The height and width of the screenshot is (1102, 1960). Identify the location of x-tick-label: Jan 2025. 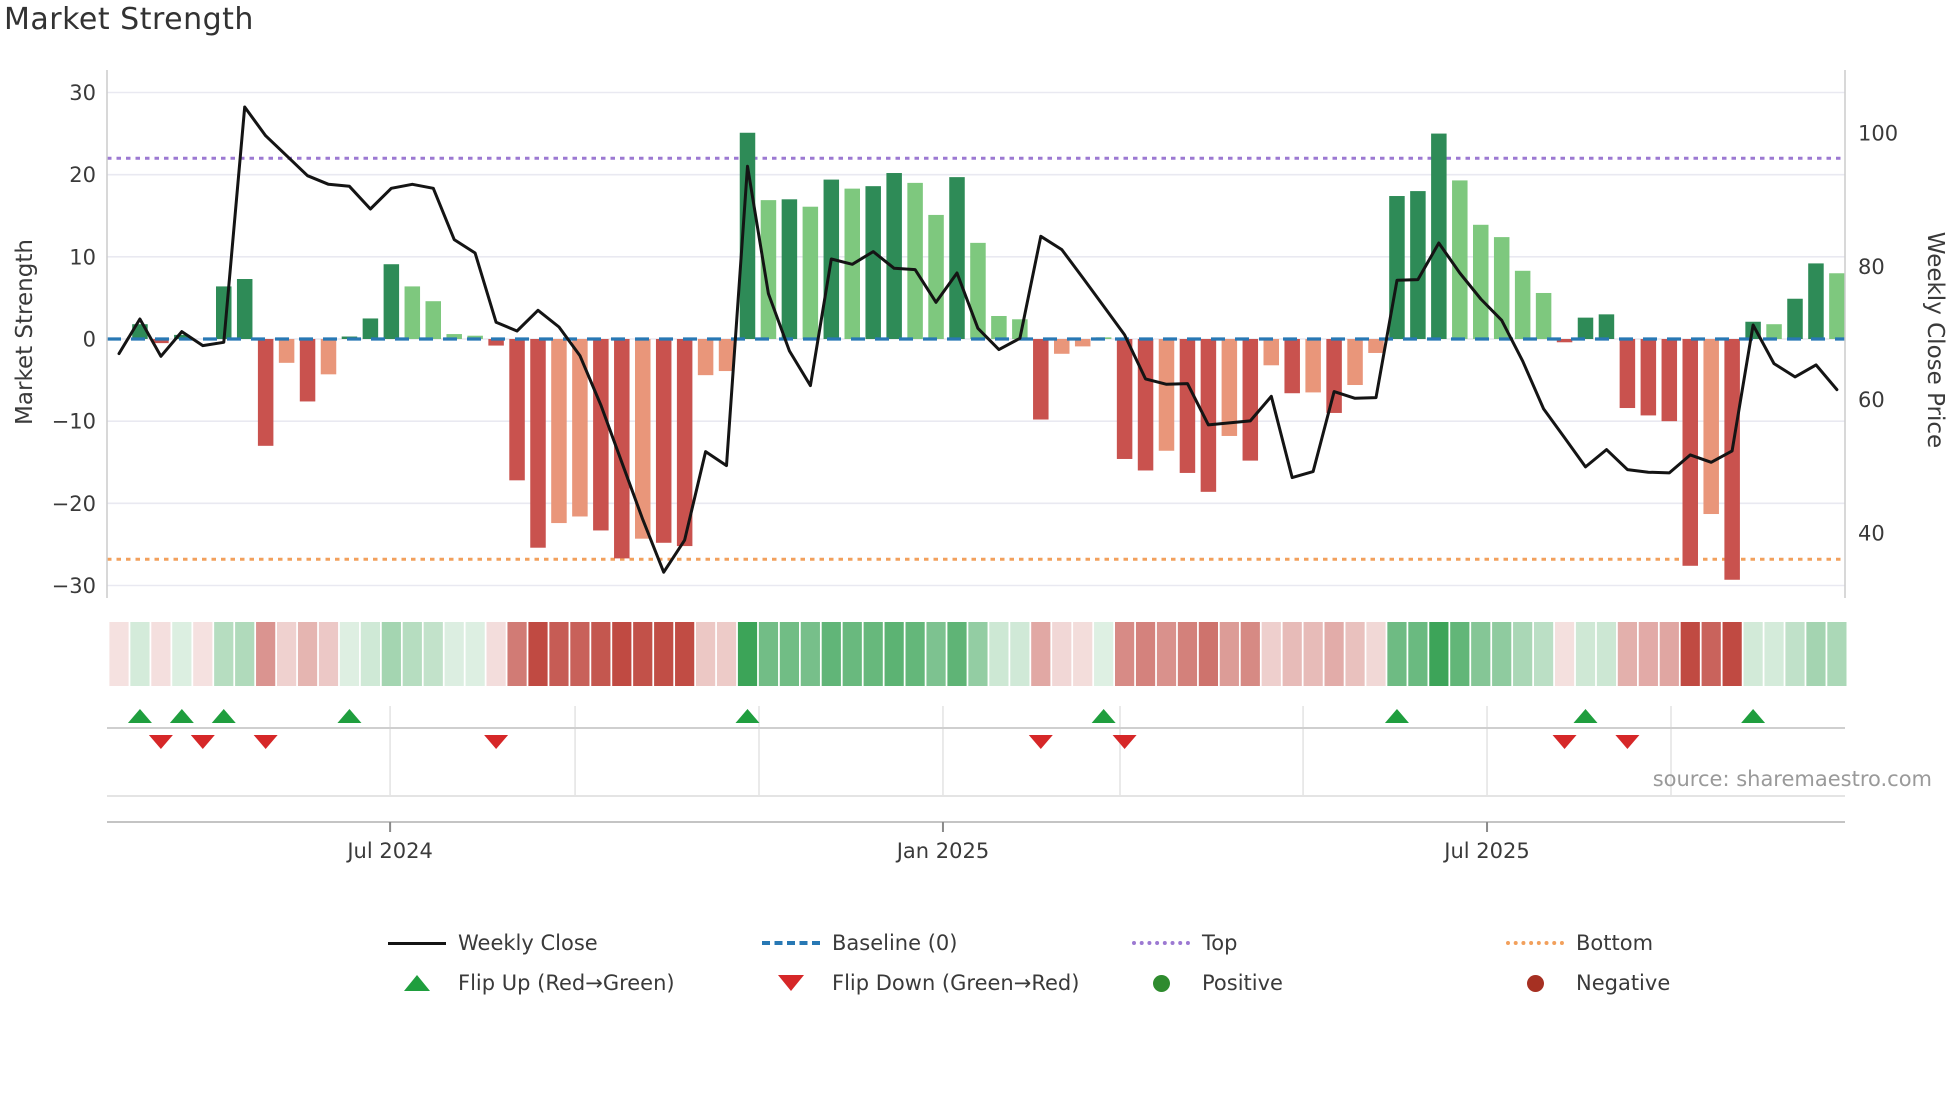
(942, 851).